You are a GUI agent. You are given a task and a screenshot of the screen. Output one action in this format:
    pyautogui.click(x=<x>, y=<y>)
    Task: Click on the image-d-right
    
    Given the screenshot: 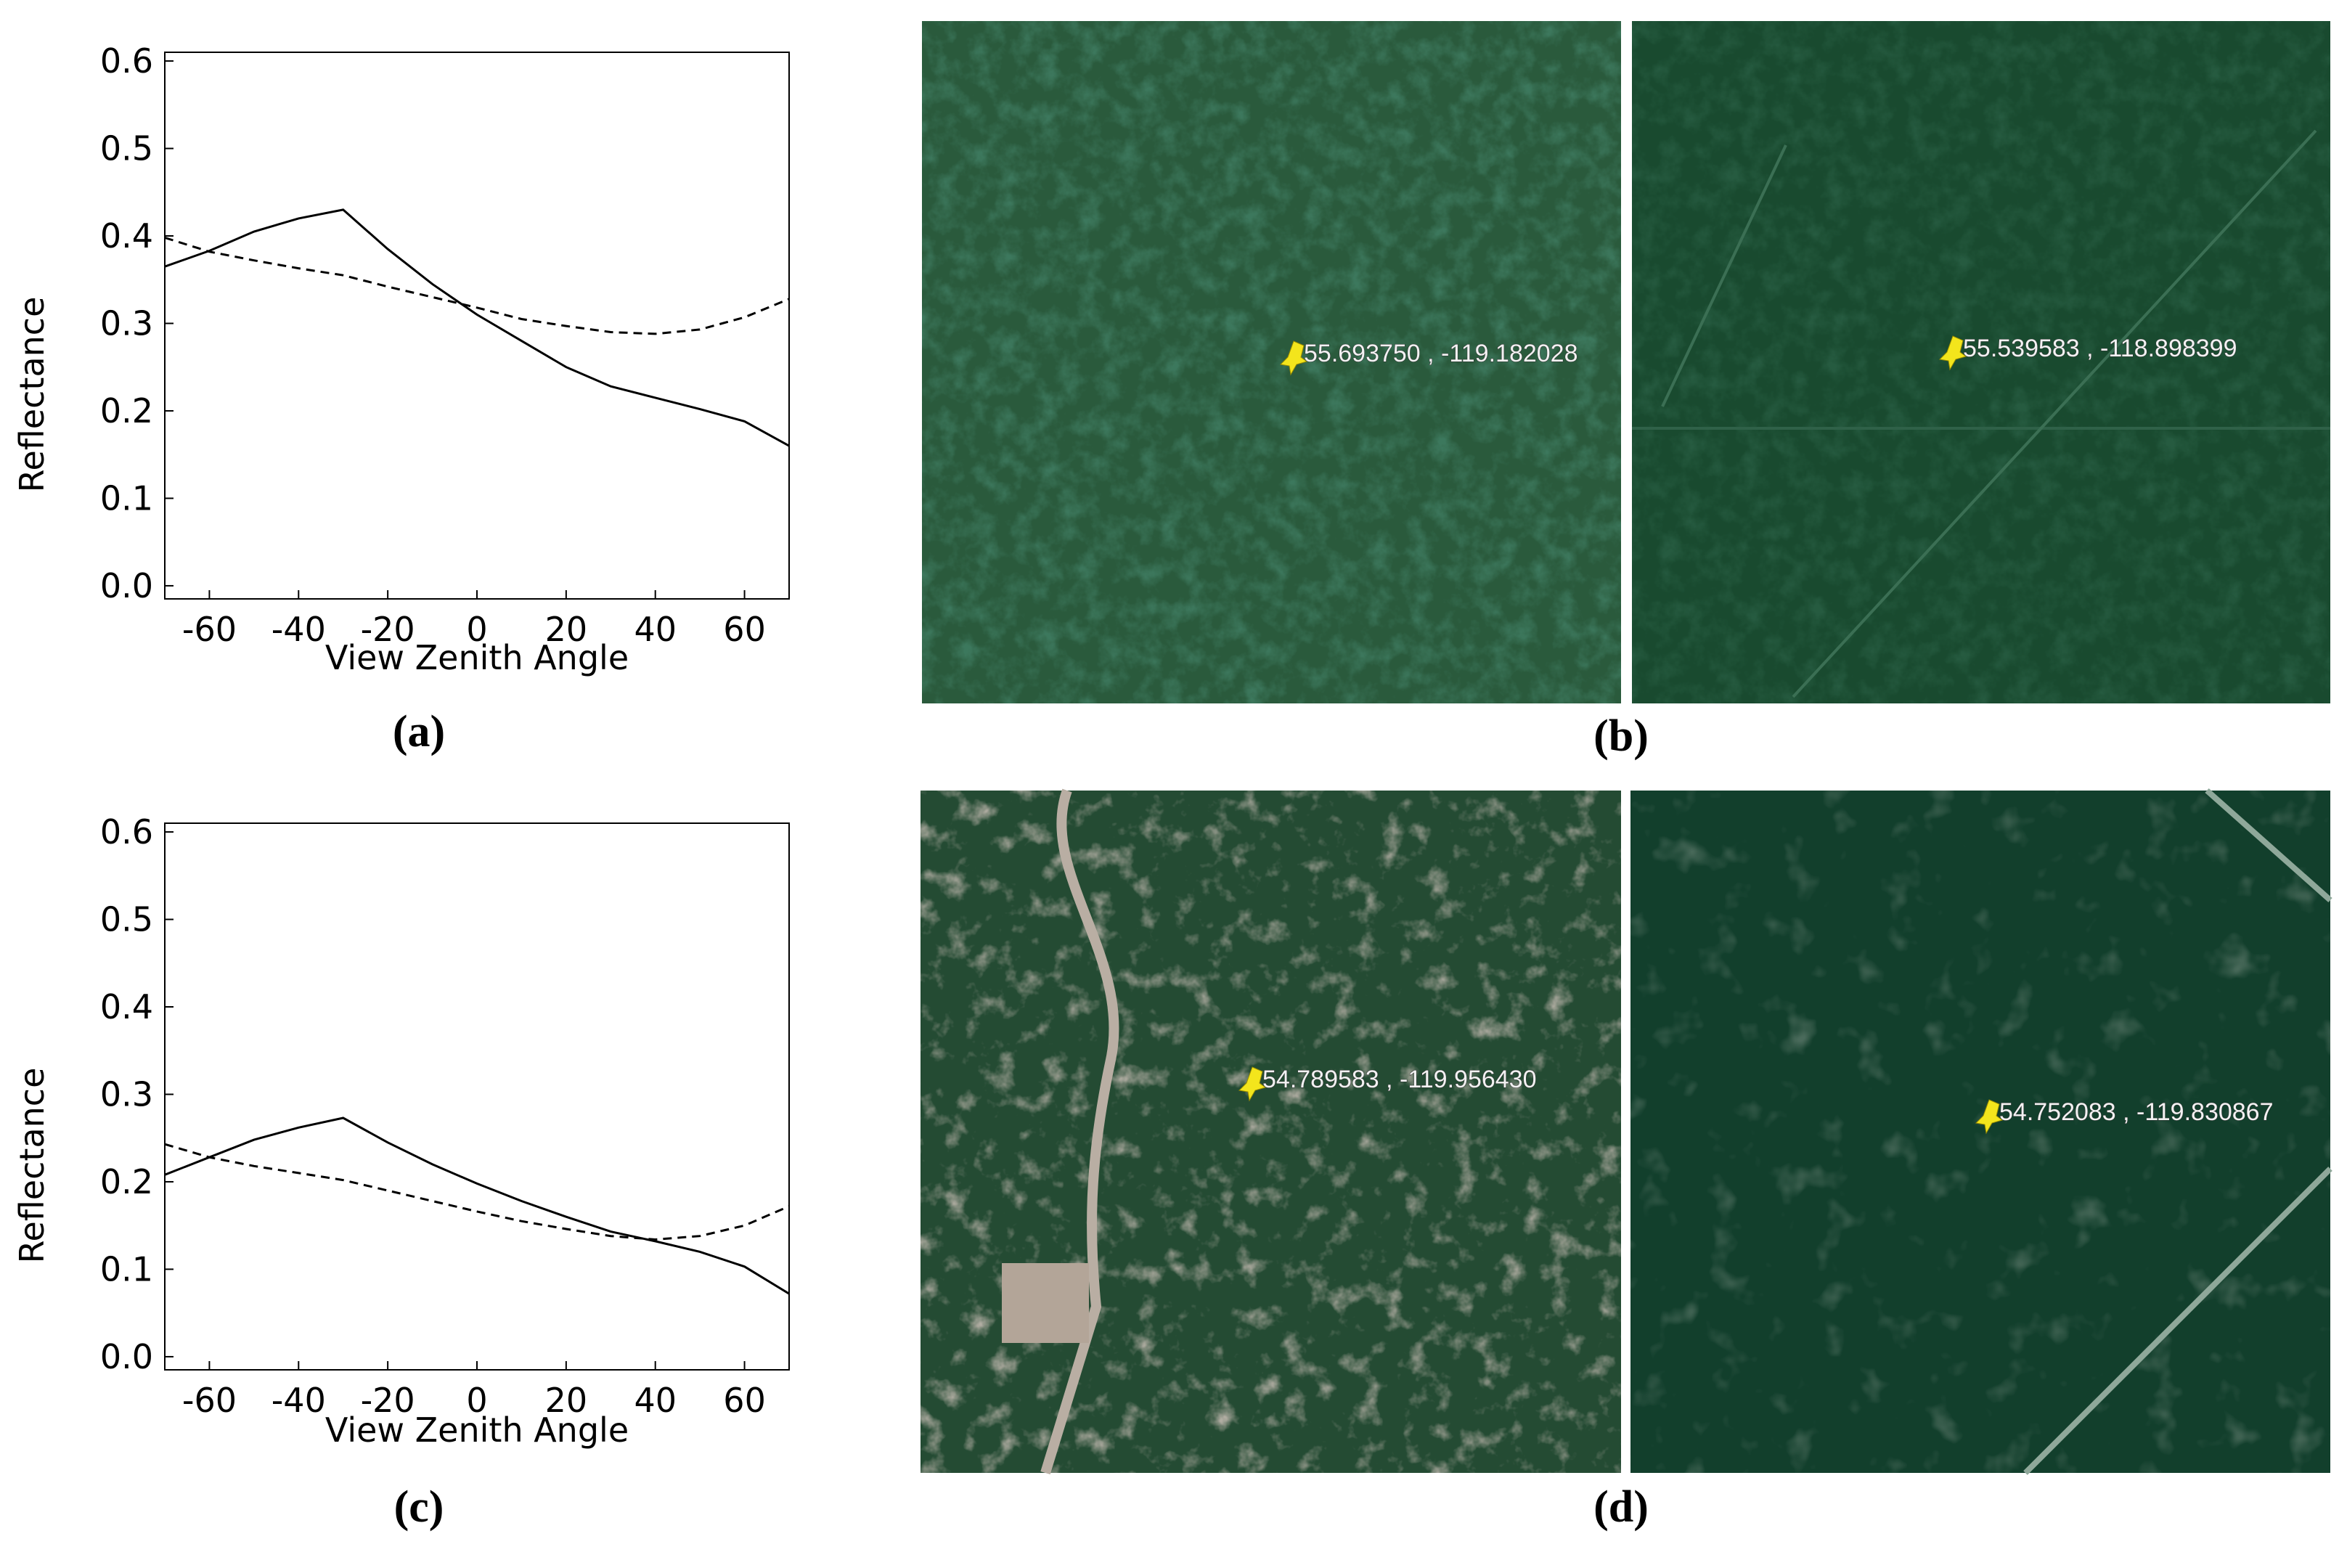 What is the action you would take?
    pyautogui.click(x=1981, y=1132)
    